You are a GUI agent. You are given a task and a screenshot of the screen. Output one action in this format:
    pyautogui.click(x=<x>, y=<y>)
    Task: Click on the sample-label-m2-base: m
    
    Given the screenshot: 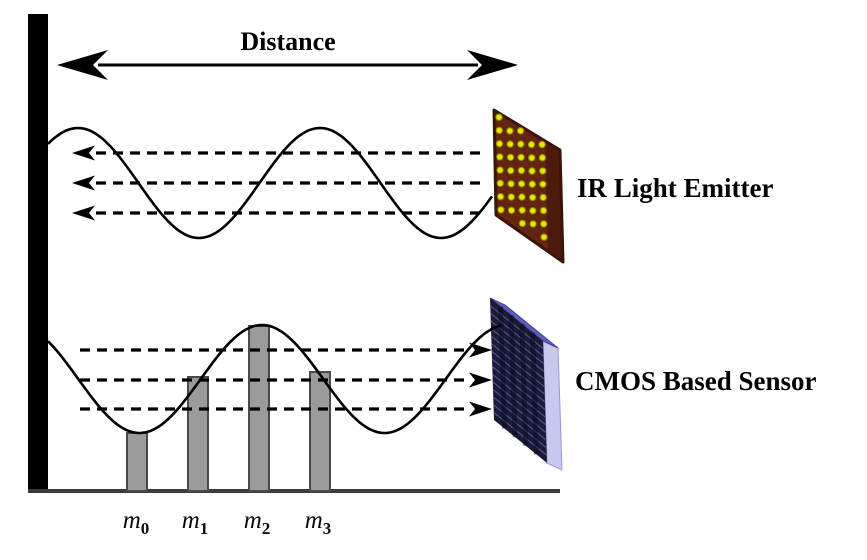 What is the action you would take?
    pyautogui.click(x=253, y=520)
    